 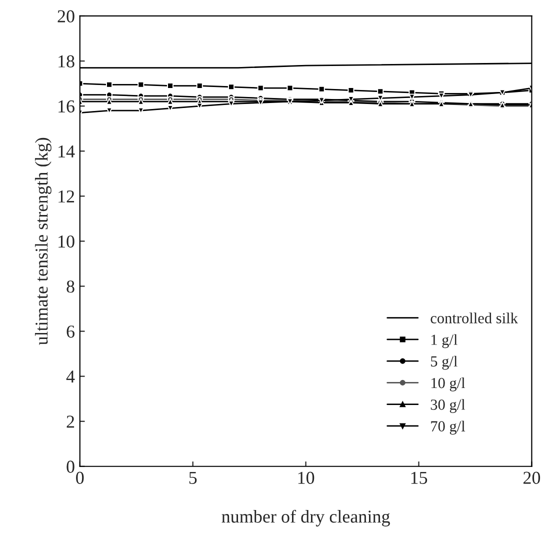 I want to click on y-tick-label: 10, so click(x=66, y=241).